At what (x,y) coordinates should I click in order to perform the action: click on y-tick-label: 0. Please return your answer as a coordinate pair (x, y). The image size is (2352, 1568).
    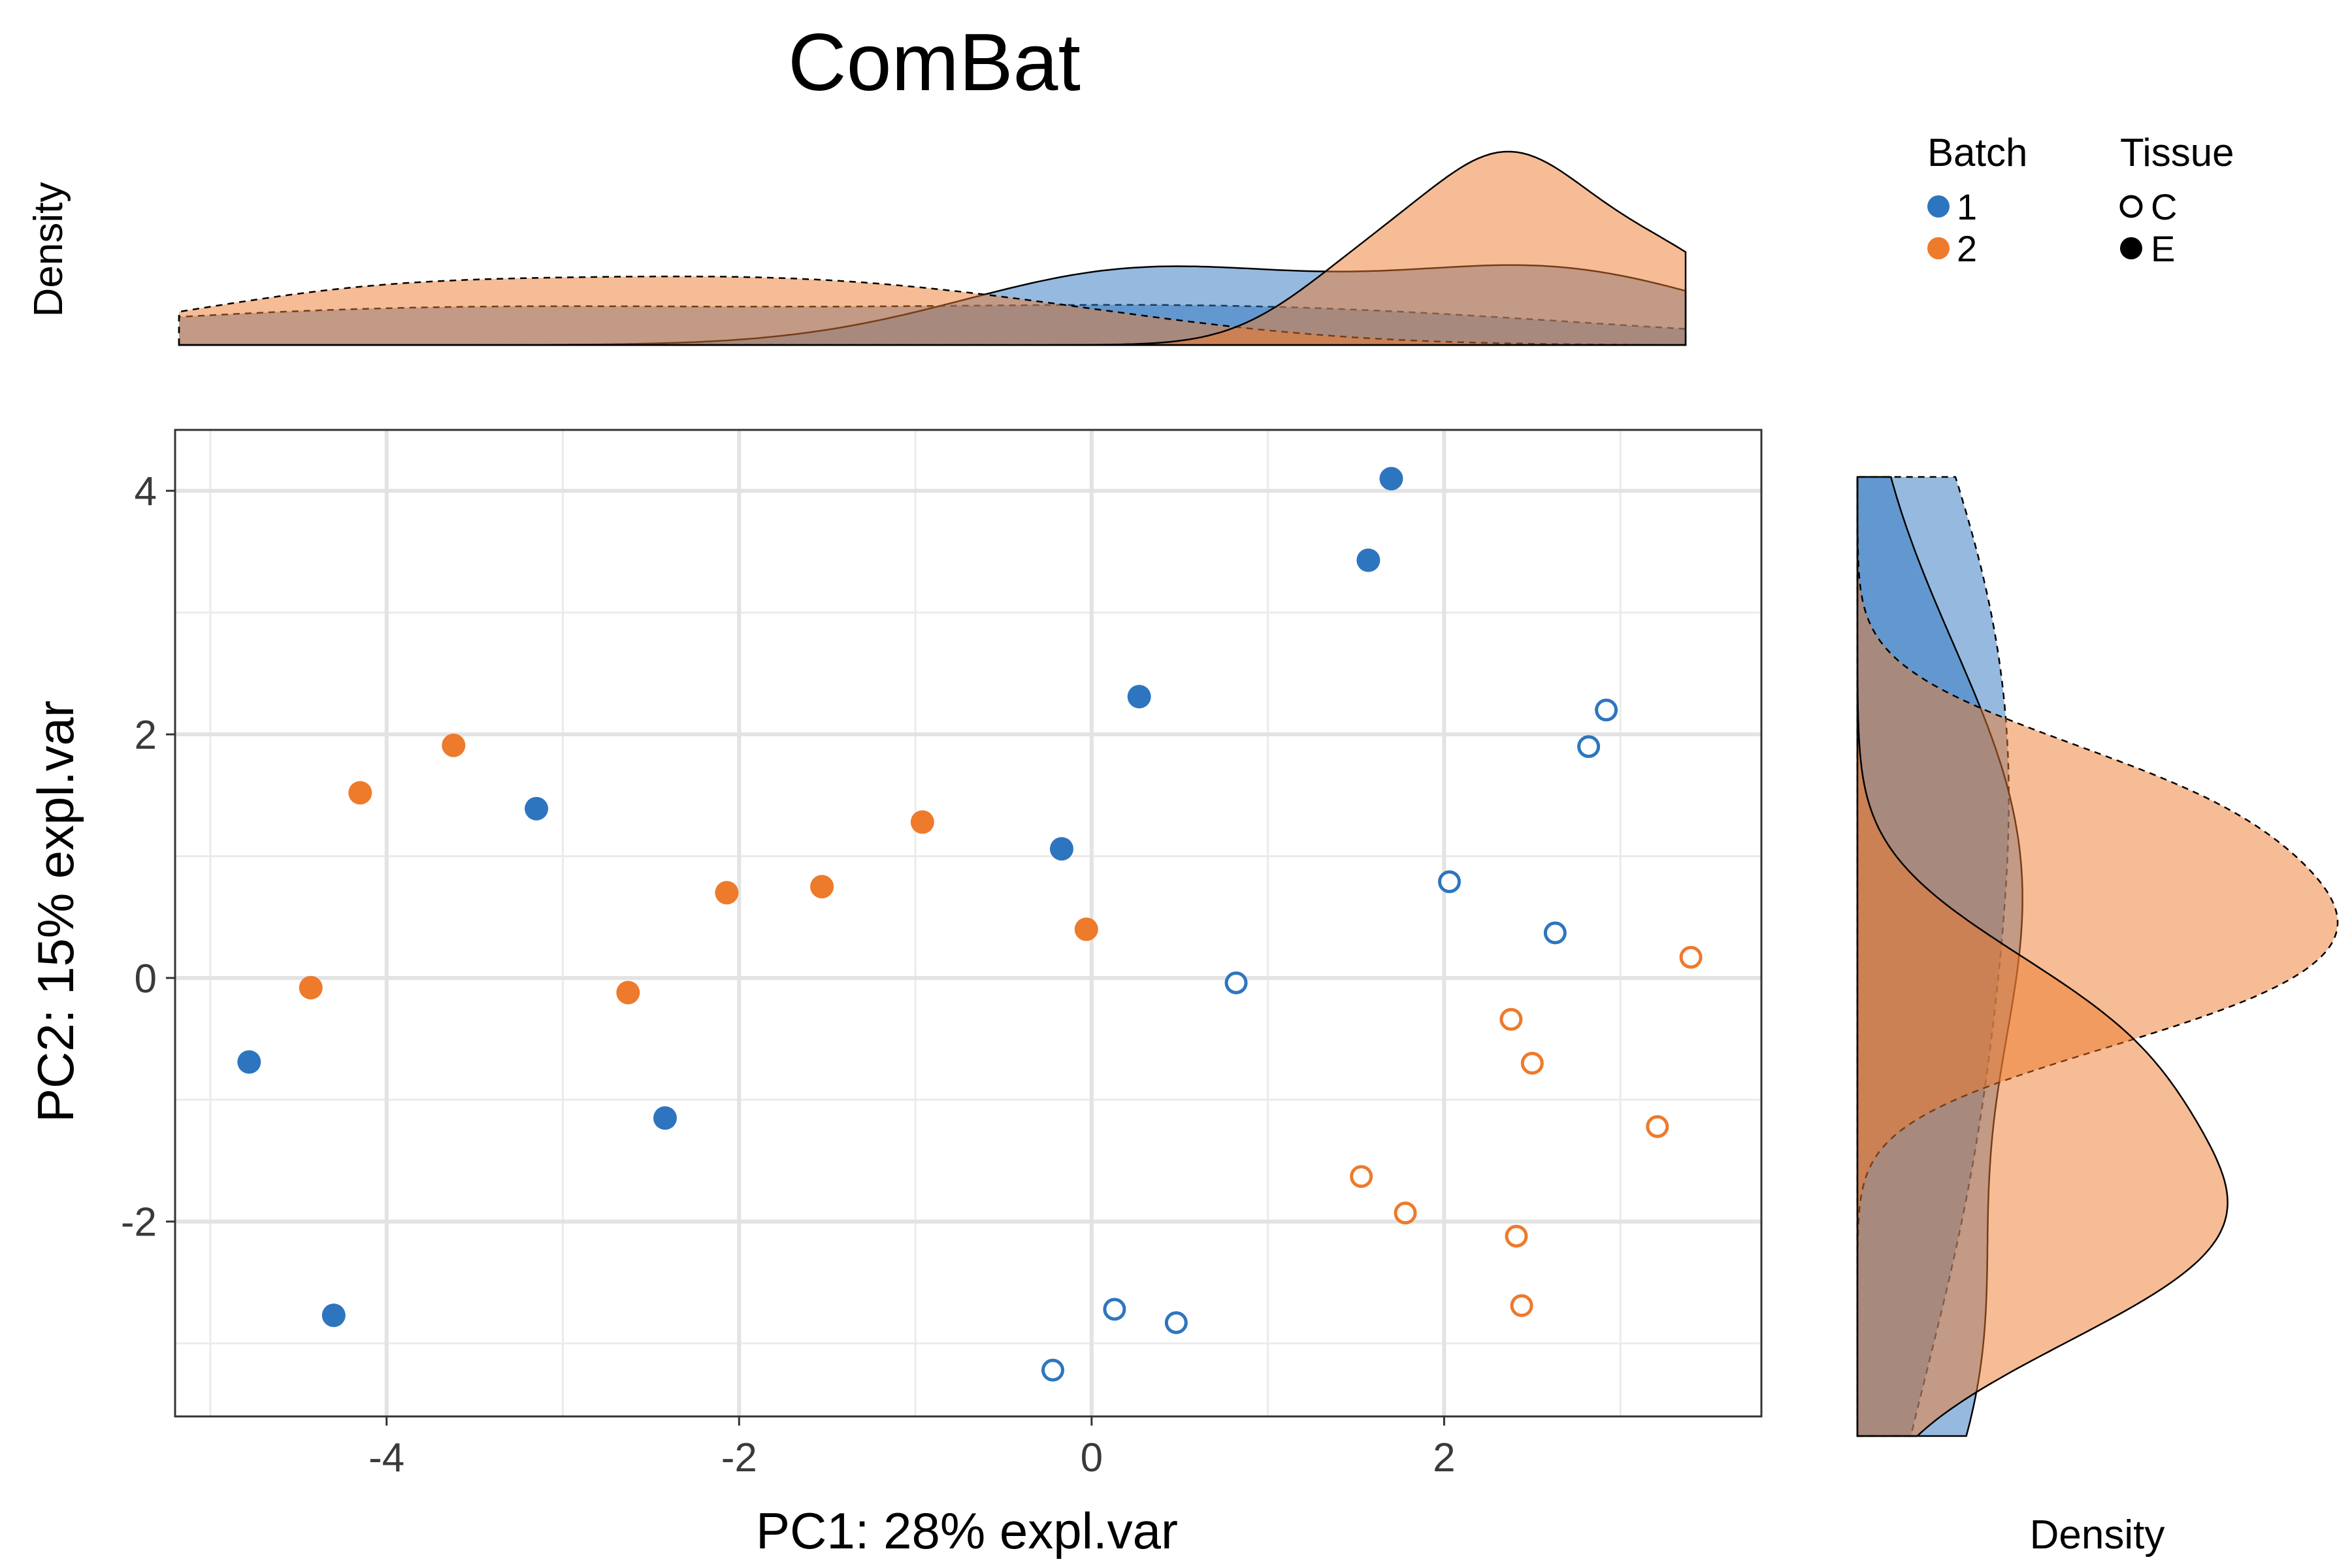
    Looking at the image, I should click on (146, 979).